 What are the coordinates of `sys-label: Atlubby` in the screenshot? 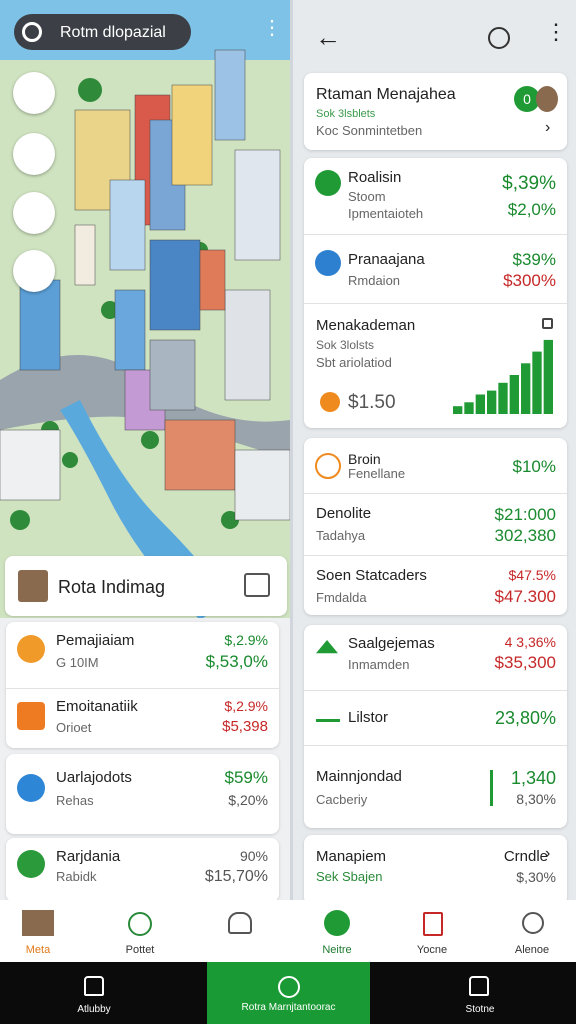 It's located at (94, 1009).